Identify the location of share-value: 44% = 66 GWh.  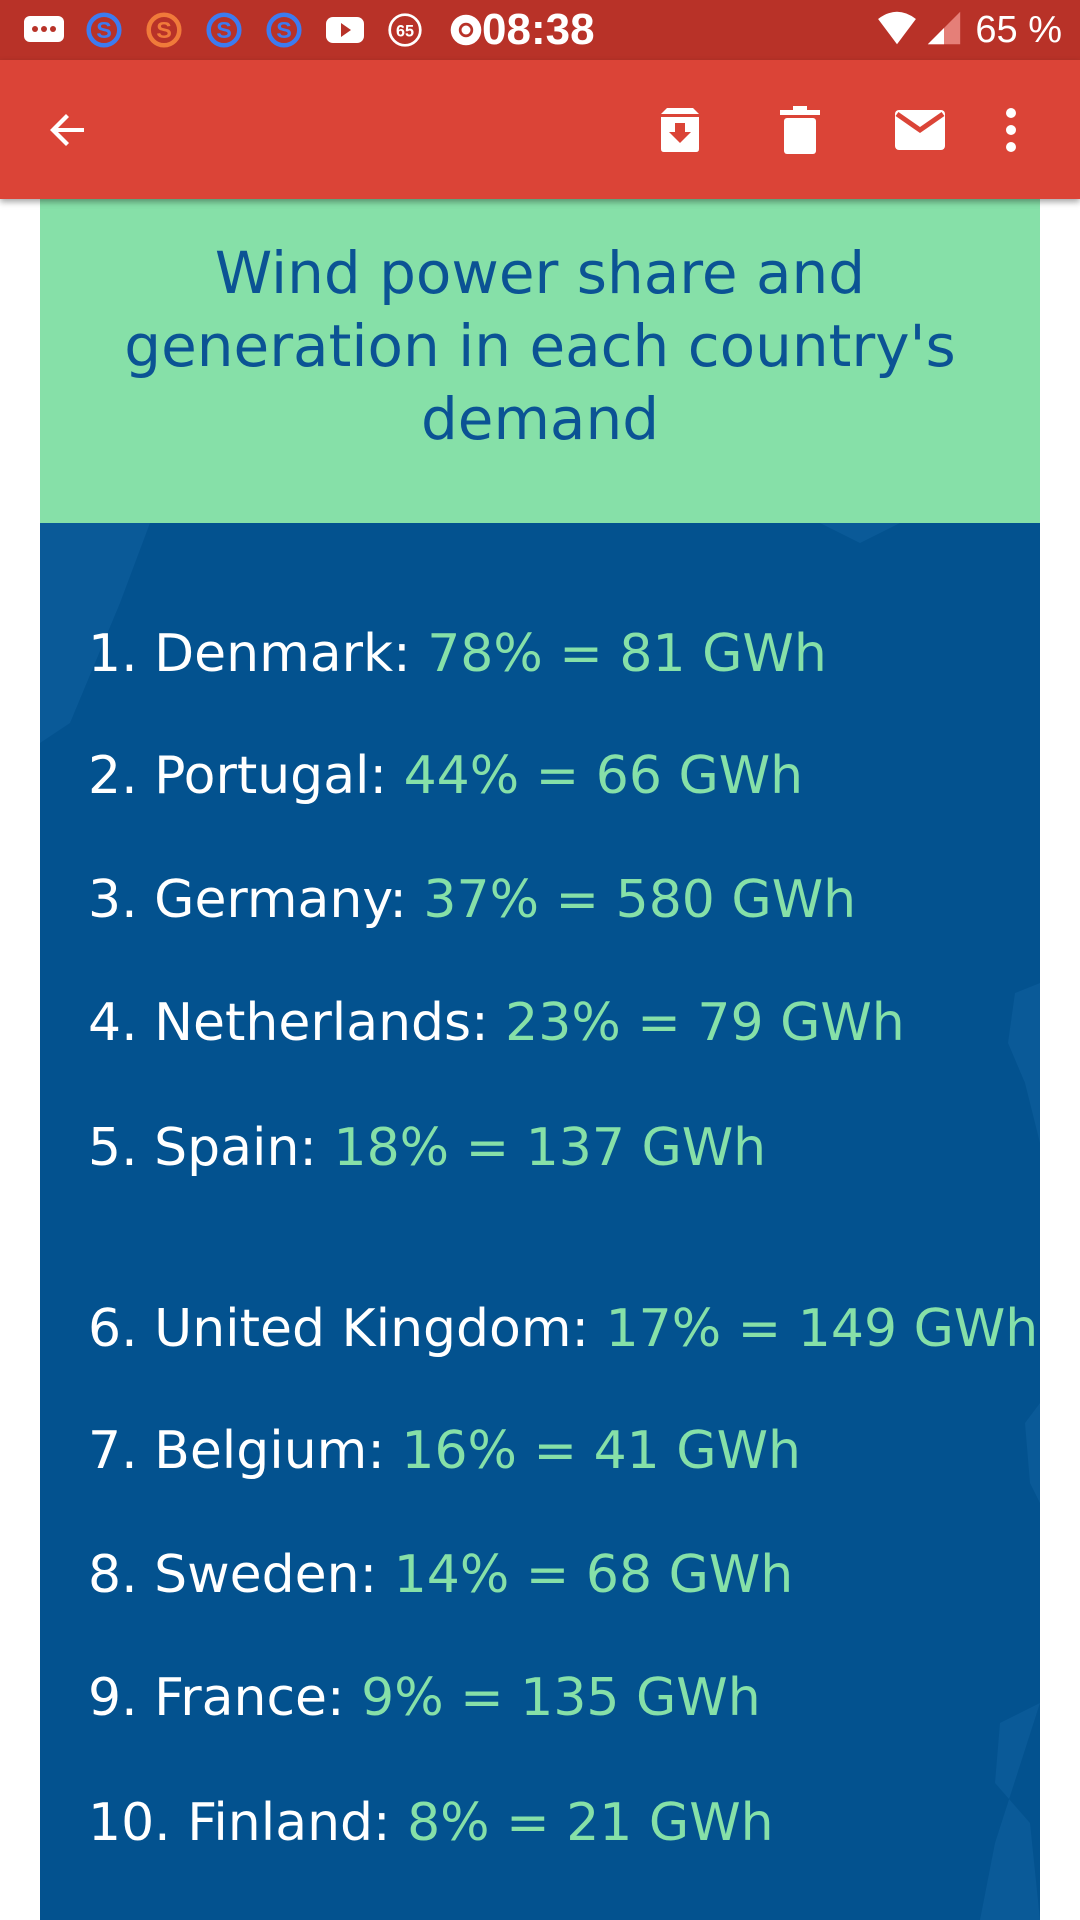
(603, 776).